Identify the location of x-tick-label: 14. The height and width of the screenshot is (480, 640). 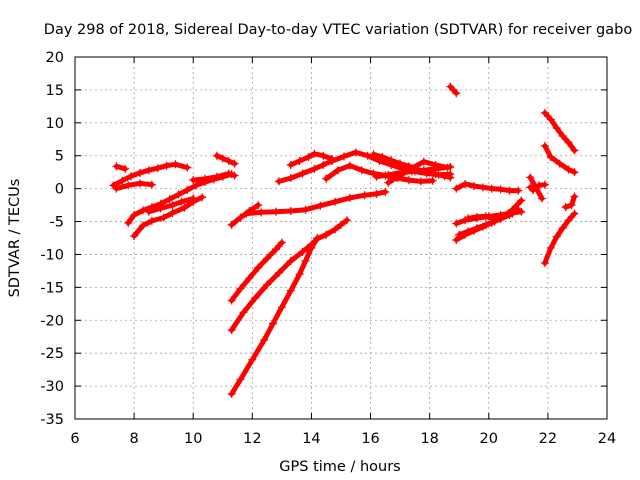
(311, 439).